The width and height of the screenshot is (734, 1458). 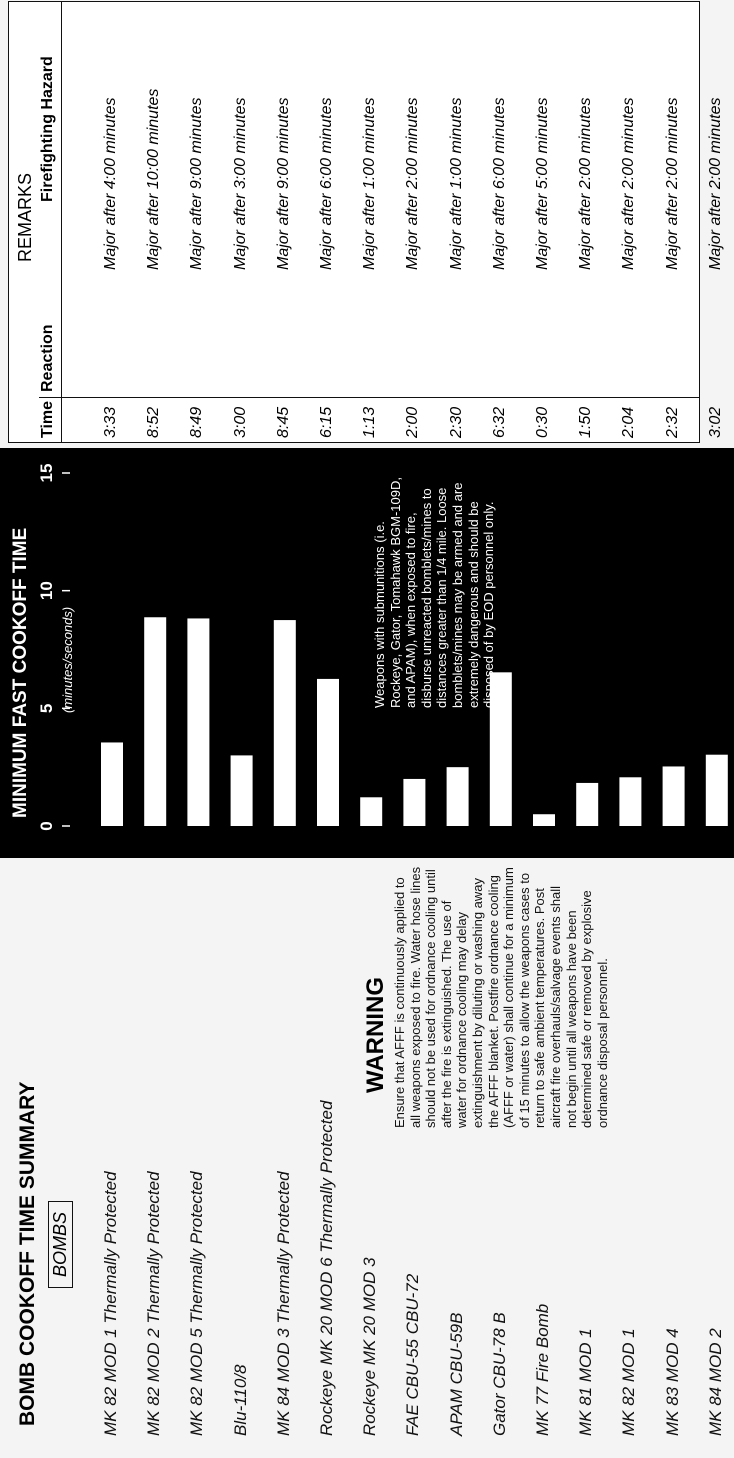 What do you see at coordinates (326, 1268) in the screenshot?
I see `weapon-name: Rockeye MK 20 MOD 6 Thermally Protected` at bounding box center [326, 1268].